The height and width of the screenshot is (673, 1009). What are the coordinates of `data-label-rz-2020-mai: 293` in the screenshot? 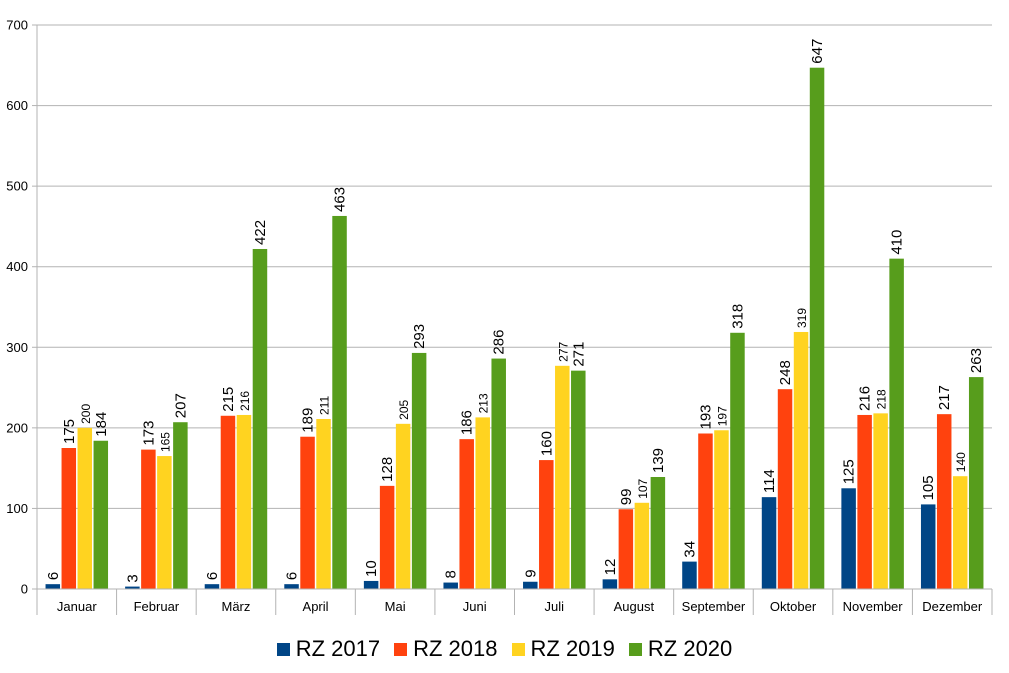 It's located at (419, 336).